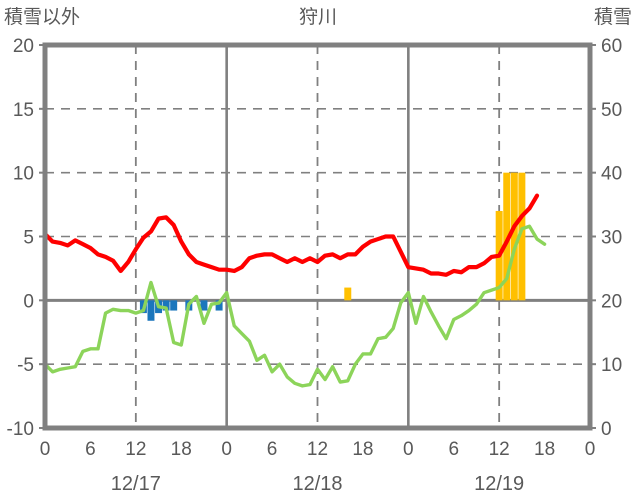 This screenshot has width=636, height=501. I want to click on right-tick-label: 20, so click(611, 301).